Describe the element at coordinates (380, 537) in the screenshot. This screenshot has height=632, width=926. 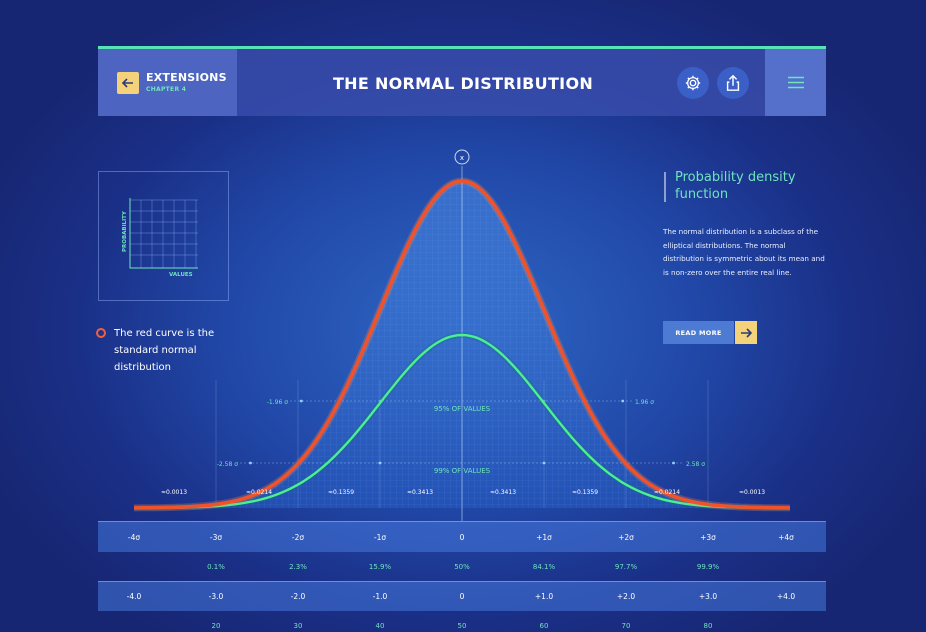
I see `sigma-label: -1σ` at that location.